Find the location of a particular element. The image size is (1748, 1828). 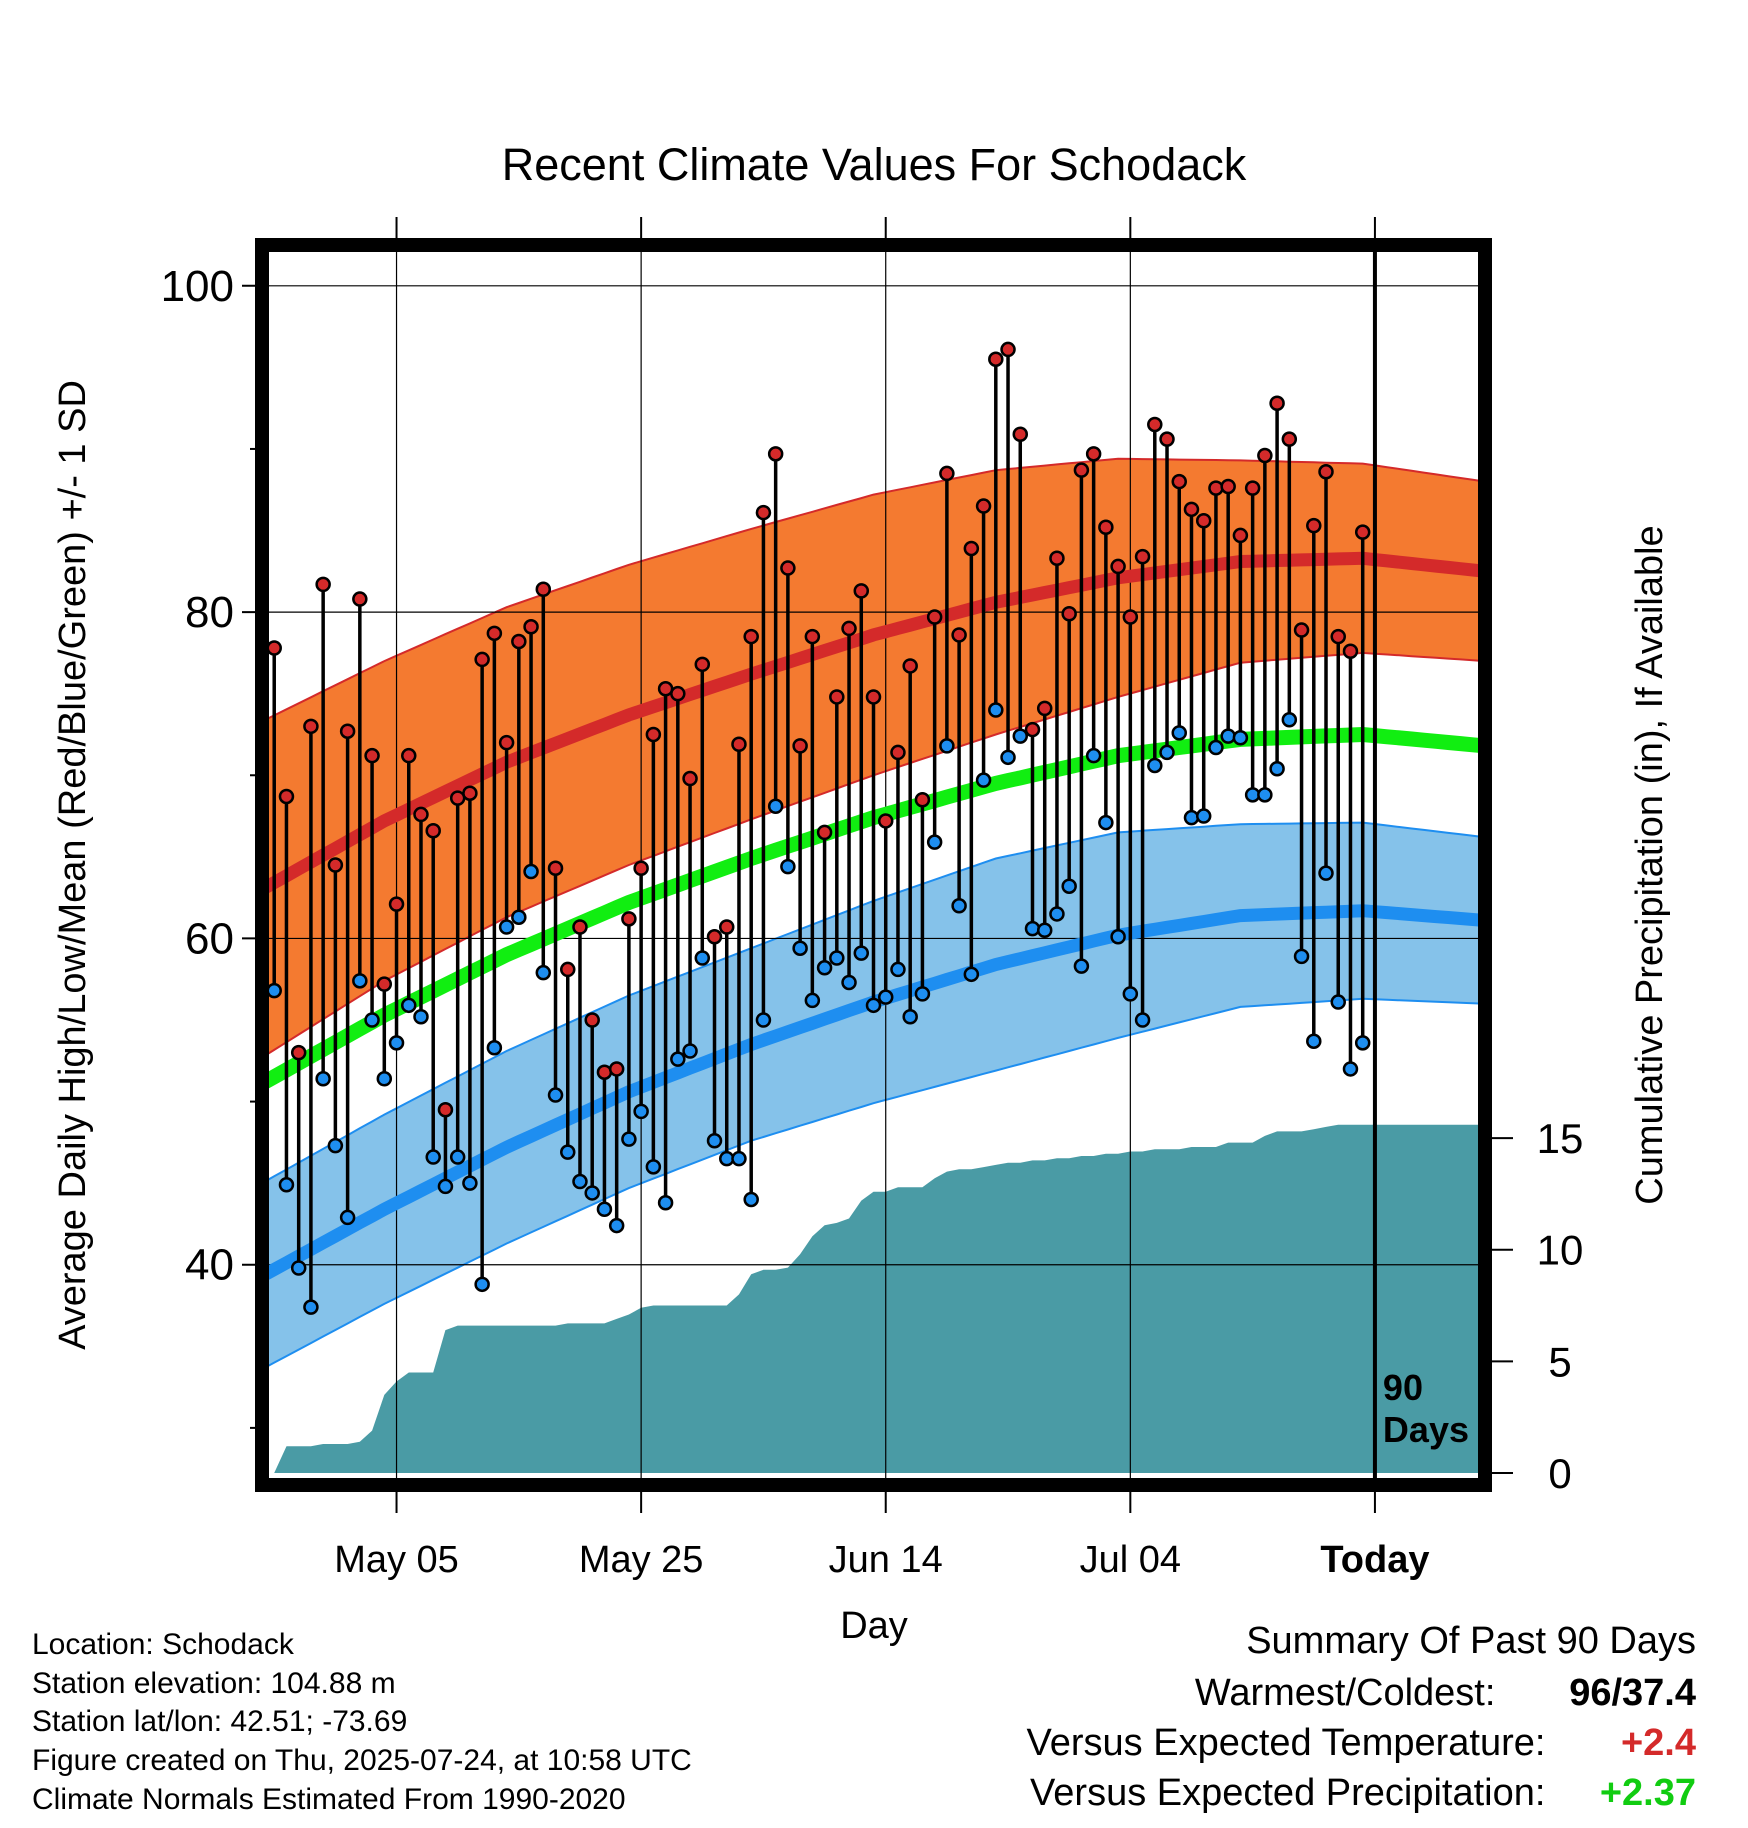

x-tick-label: Jun 14 is located at coordinates (886, 1560).